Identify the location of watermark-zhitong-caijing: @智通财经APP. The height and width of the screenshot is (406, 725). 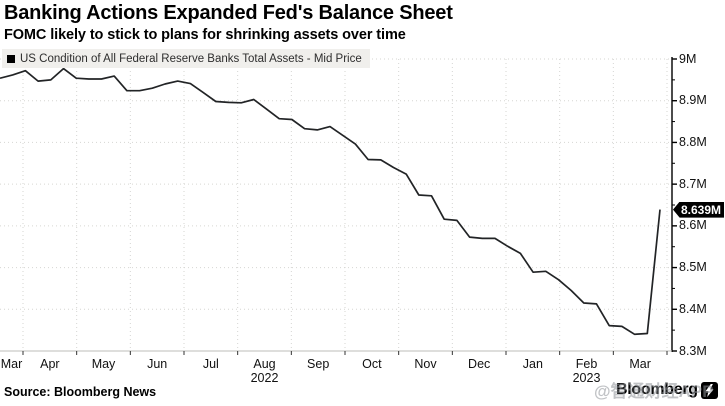
(654, 391).